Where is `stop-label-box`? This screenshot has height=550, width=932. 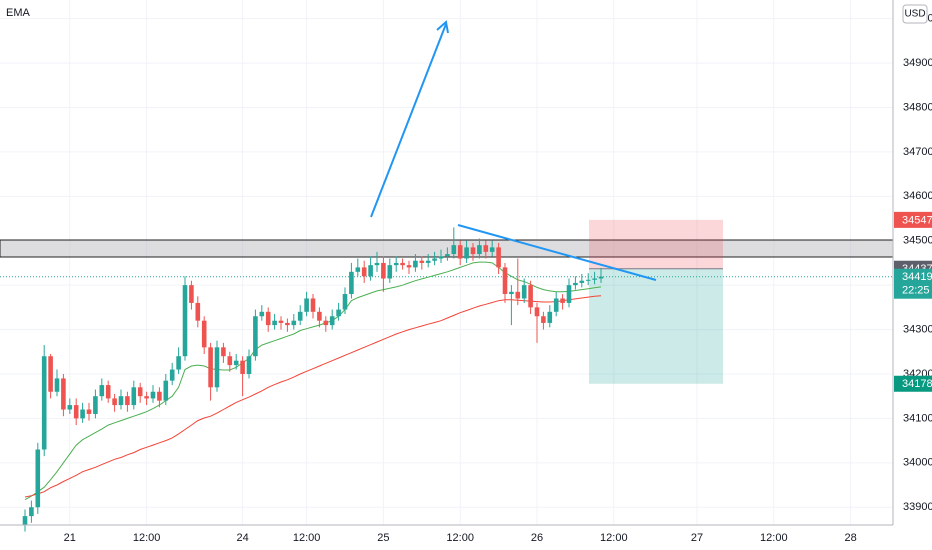
stop-label-box is located at coordinates (913, 219).